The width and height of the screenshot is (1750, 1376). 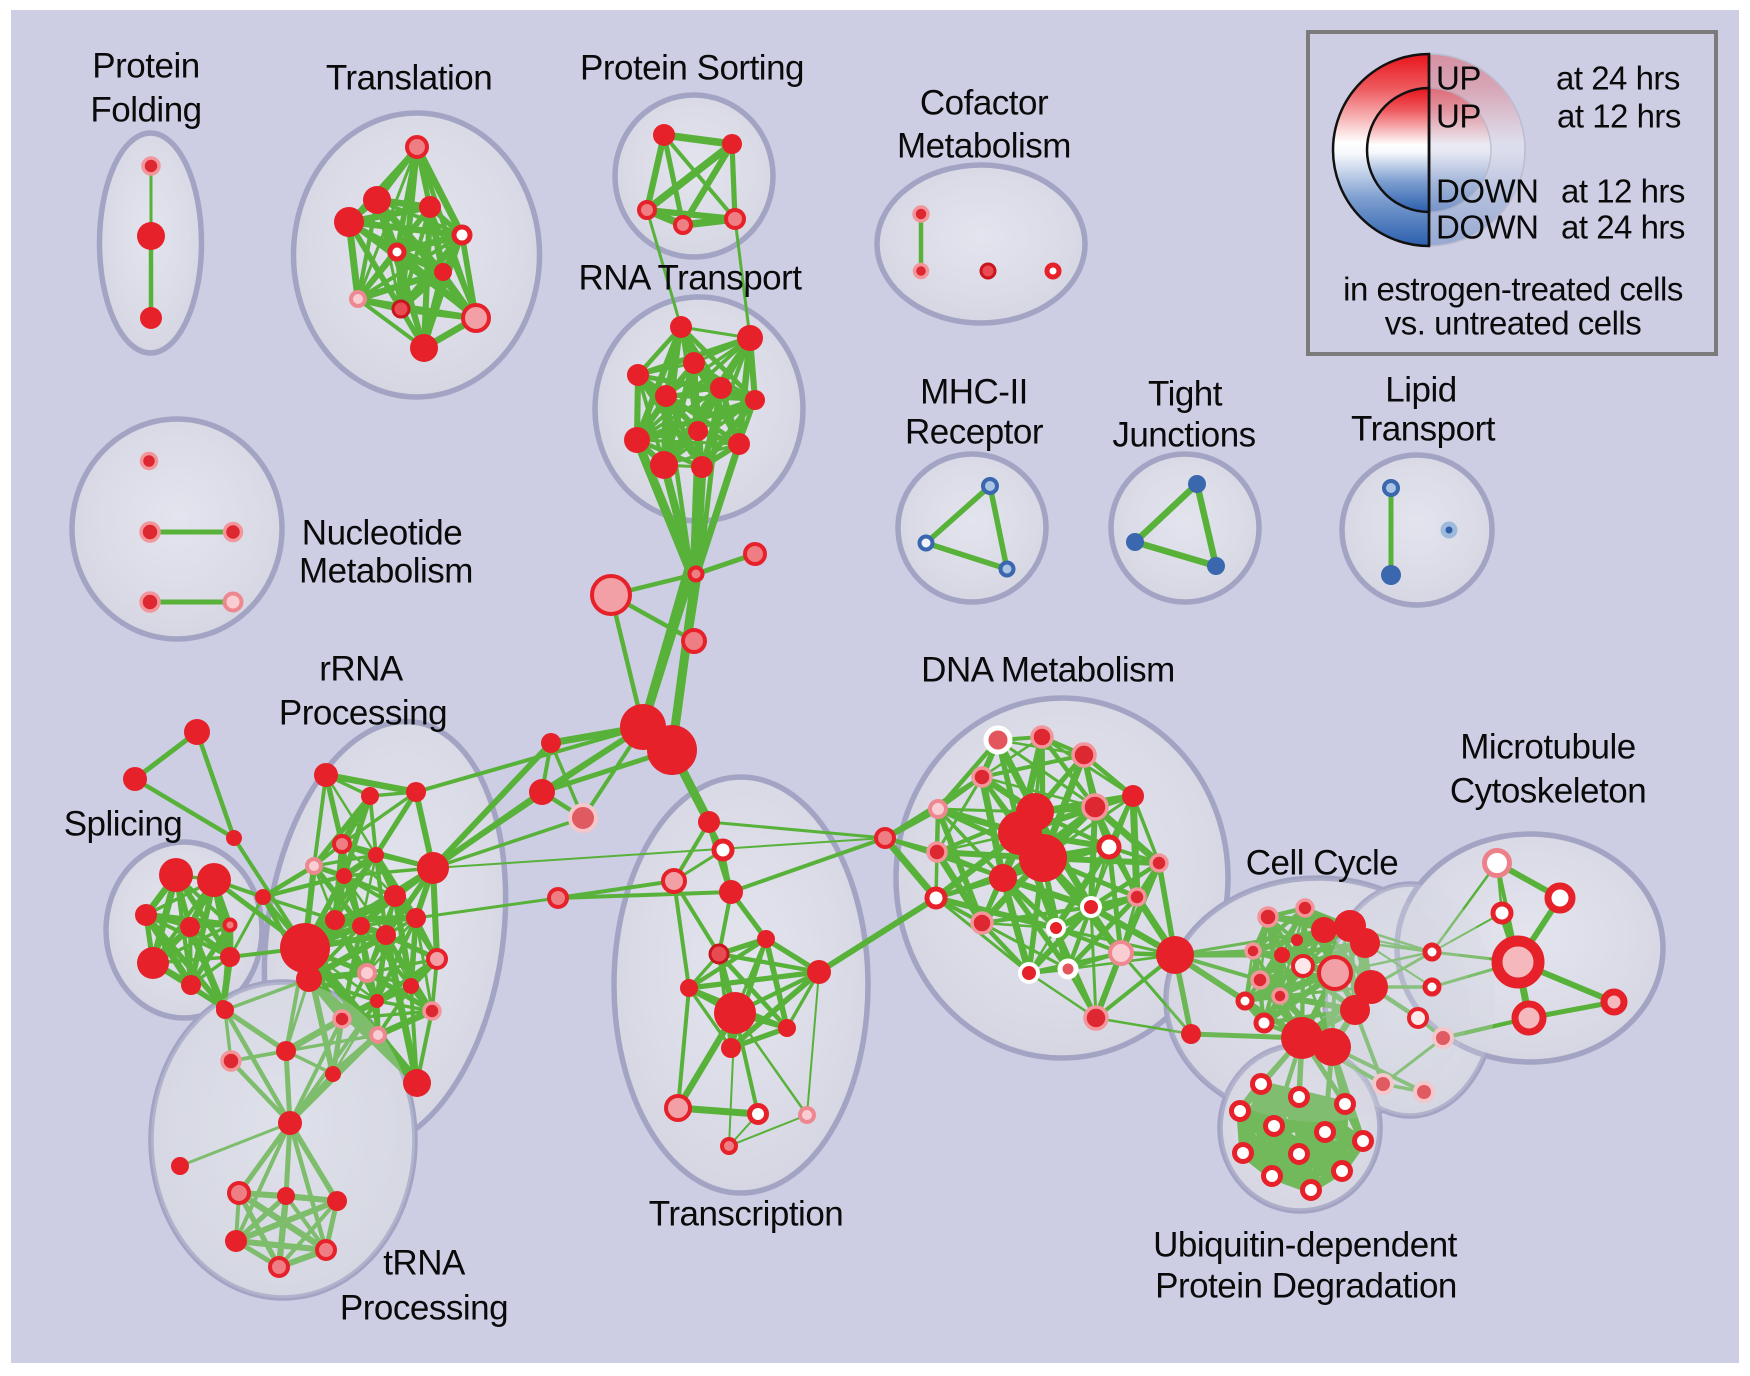 What do you see at coordinates (361, 668) in the screenshot?
I see `svg-text: rRNA` at bounding box center [361, 668].